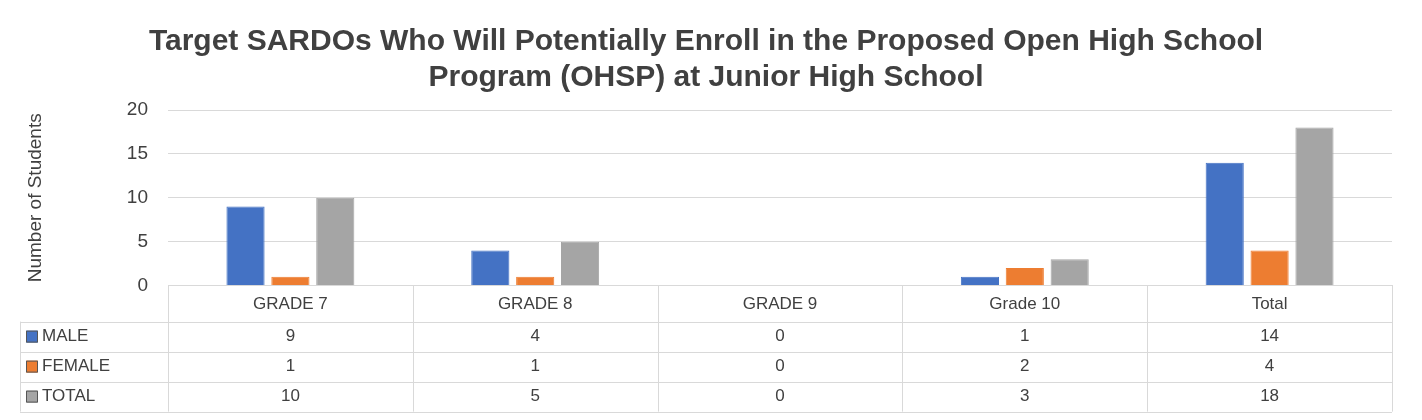 This screenshot has height=420, width=1422. I want to click on y-tick-label: 15, so click(137, 153).